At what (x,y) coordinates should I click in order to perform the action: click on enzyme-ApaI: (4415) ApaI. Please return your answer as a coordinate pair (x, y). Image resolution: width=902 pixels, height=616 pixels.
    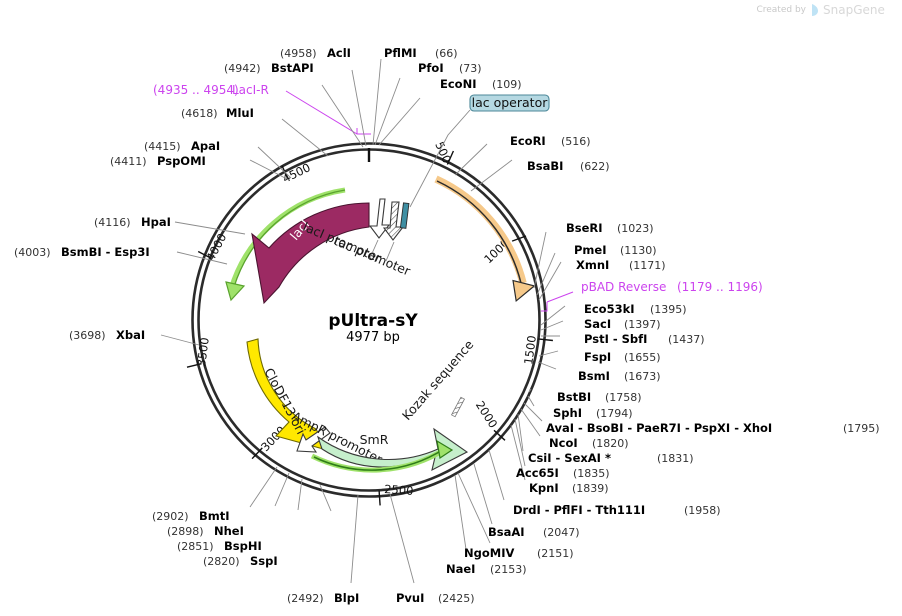
    Looking at the image, I should click on (182, 146).